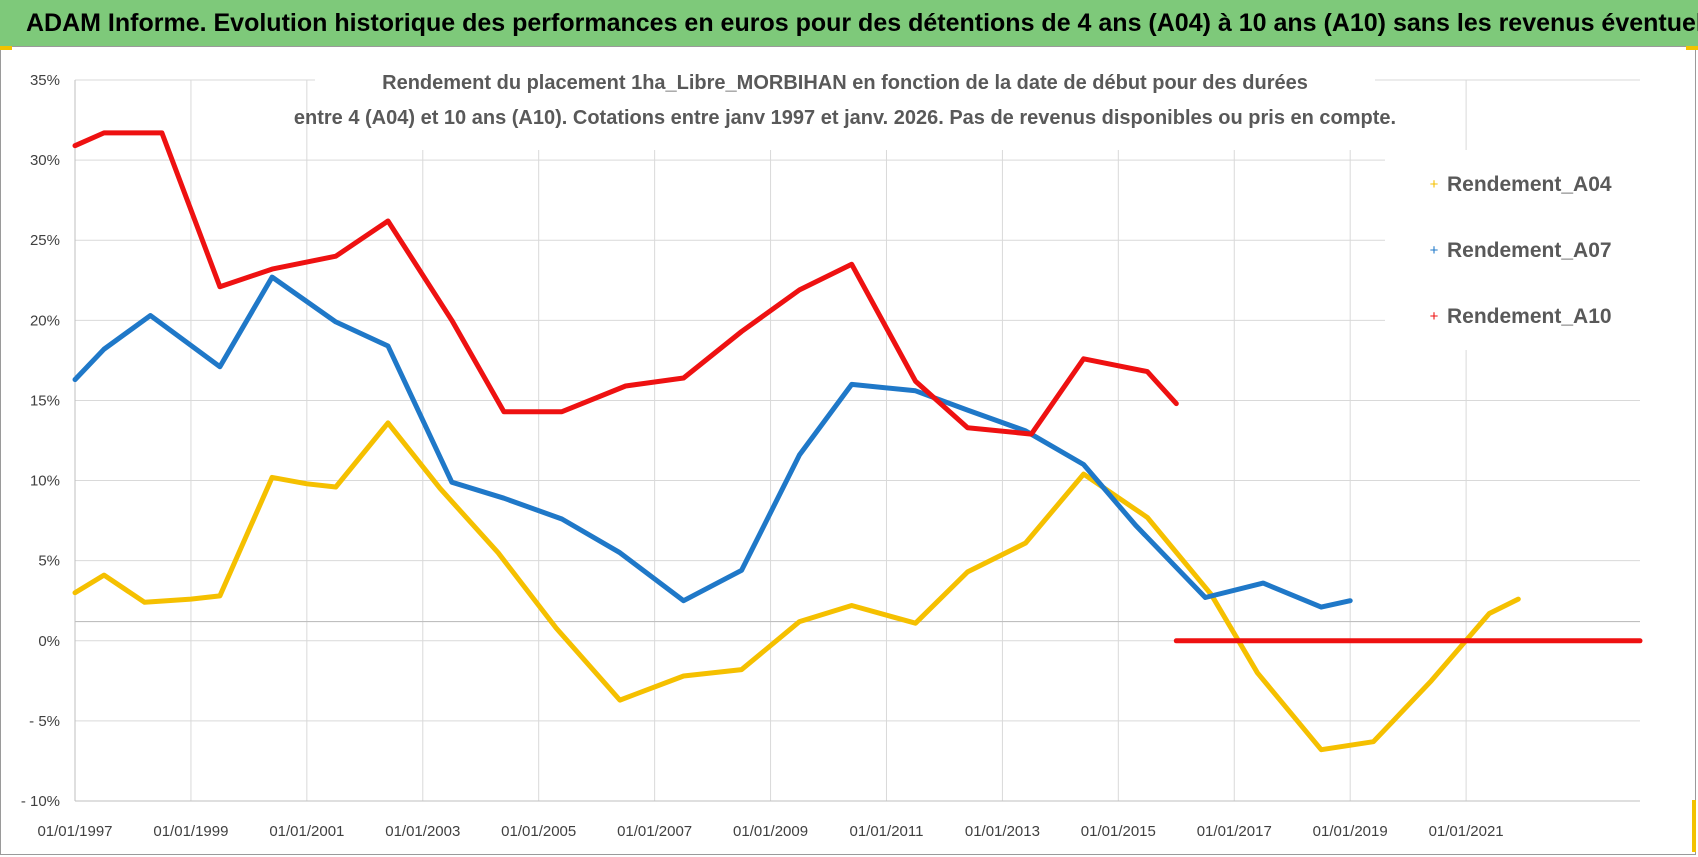 This screenshot has height=857, width=1698. Describe the element at coordinates (45, 320) in the screenshot. I see `y-tick-label: 20%` at that location.